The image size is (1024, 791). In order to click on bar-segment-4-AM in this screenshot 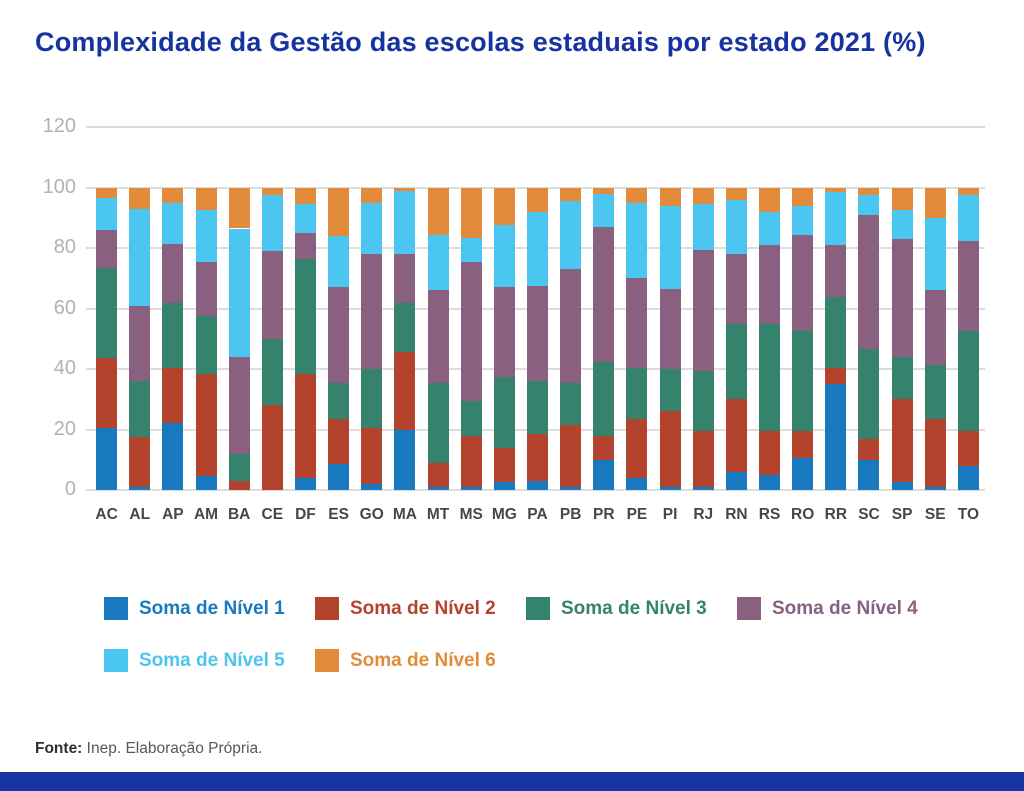, I will do `click(206, 289)`.